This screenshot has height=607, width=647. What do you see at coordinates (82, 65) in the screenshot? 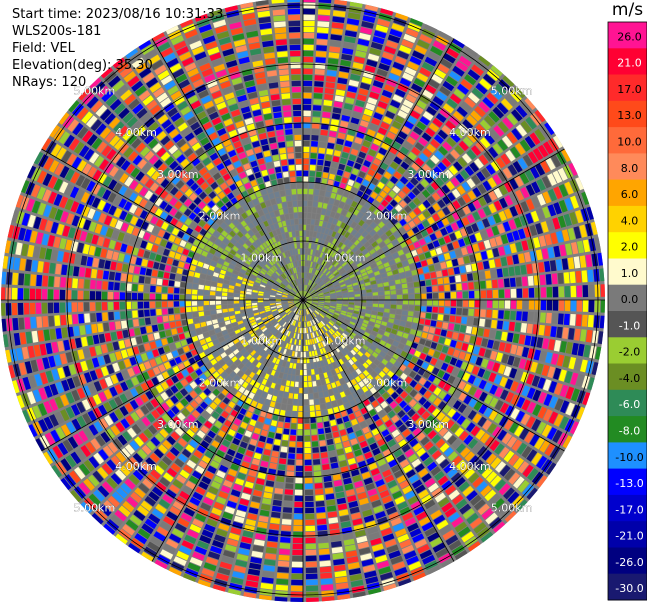
I see `elevation-label: Elevation(deg): 35.30` at bounding box center [82, 65].